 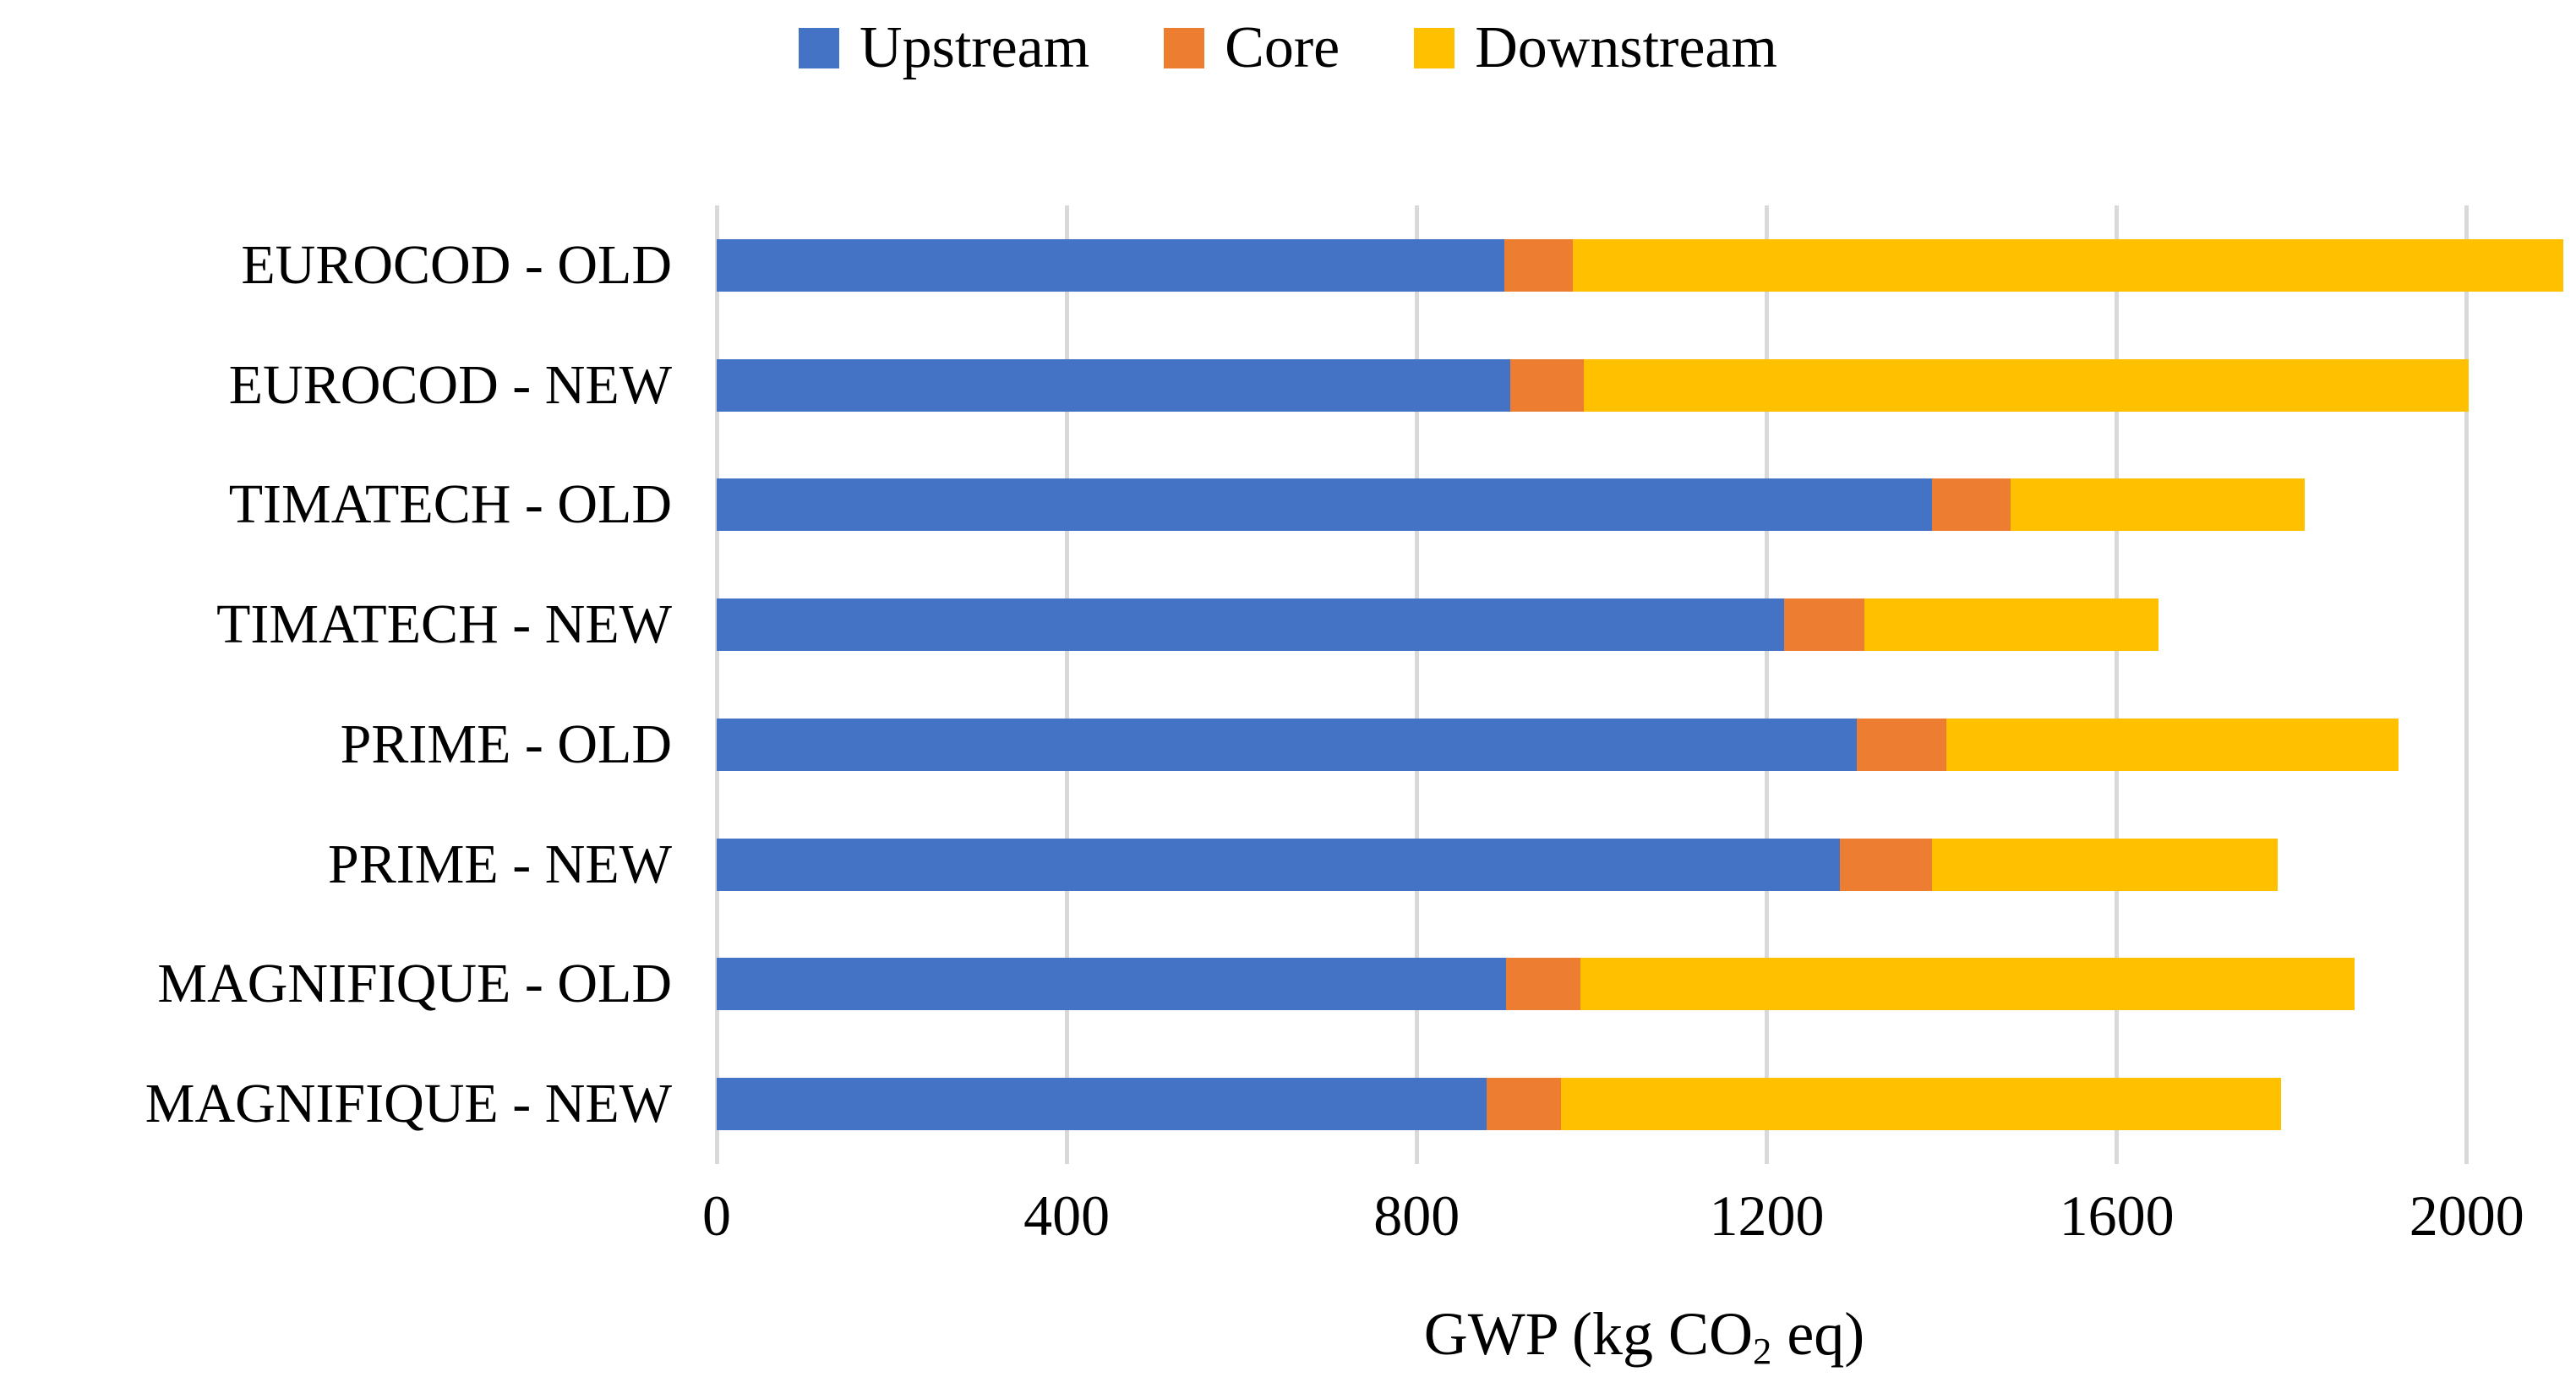 What do you see at coordinates (1767, 1215) in the screenshot?
I see `x-tick-label-1200: 1200` at bounding box center [1767, 1215].